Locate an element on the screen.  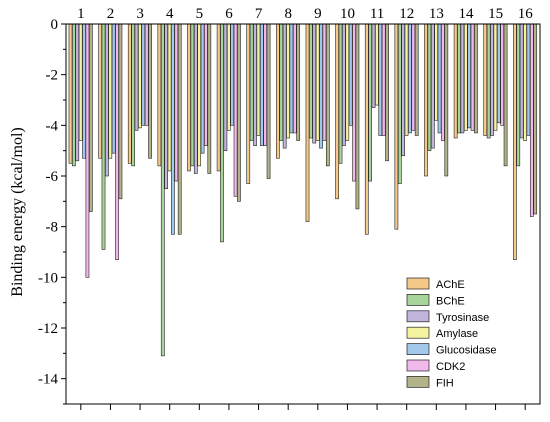
y-tick-label: -4 is located at coordinates (52, 126).